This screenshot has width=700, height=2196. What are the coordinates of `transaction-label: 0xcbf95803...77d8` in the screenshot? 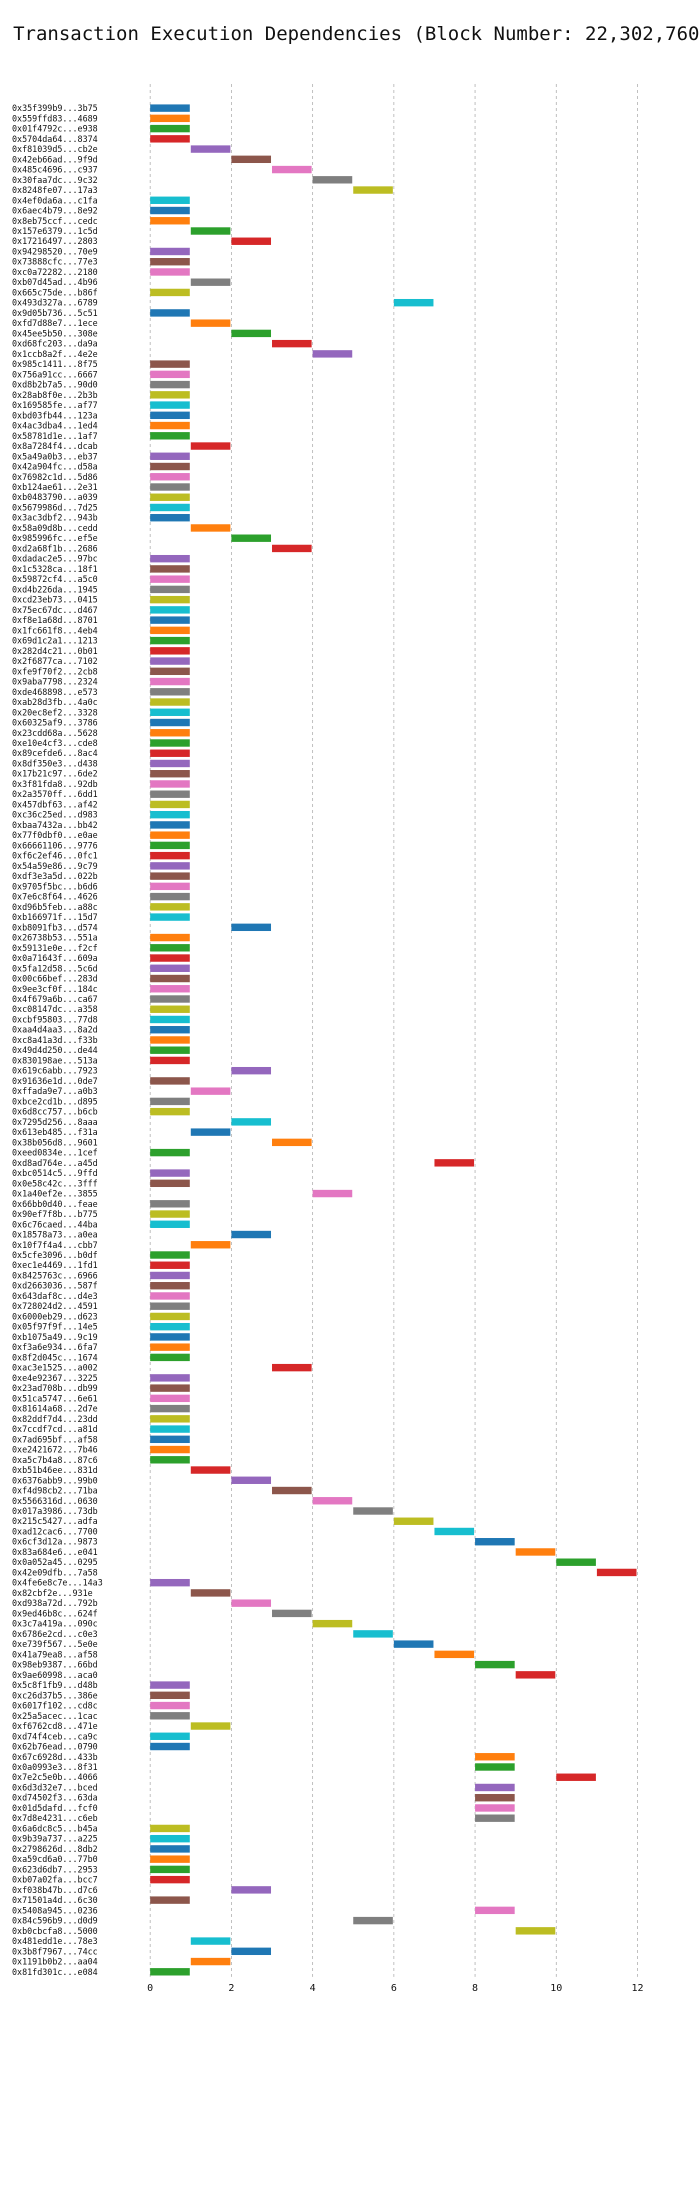 It's located at (55, 1019).